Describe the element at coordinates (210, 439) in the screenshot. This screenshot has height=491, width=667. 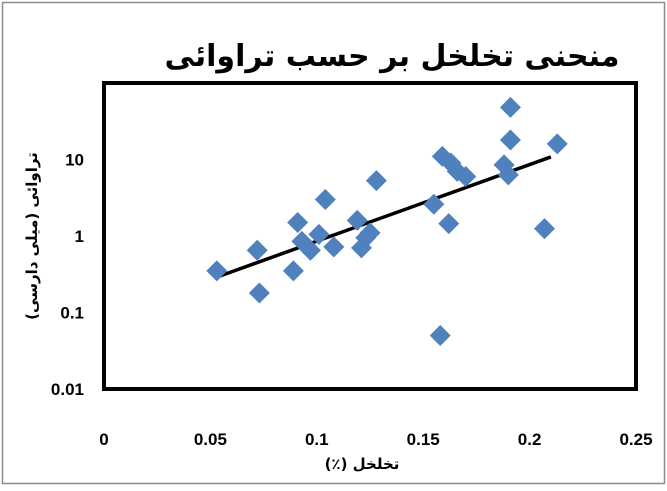
I see `x-tick-label: 0.05` at that location.